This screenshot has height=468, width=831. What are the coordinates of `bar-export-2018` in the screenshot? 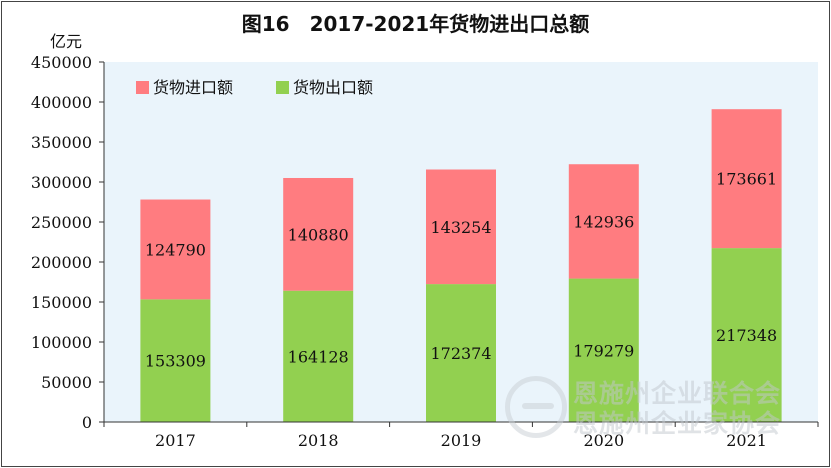 It's located at (318, 356).